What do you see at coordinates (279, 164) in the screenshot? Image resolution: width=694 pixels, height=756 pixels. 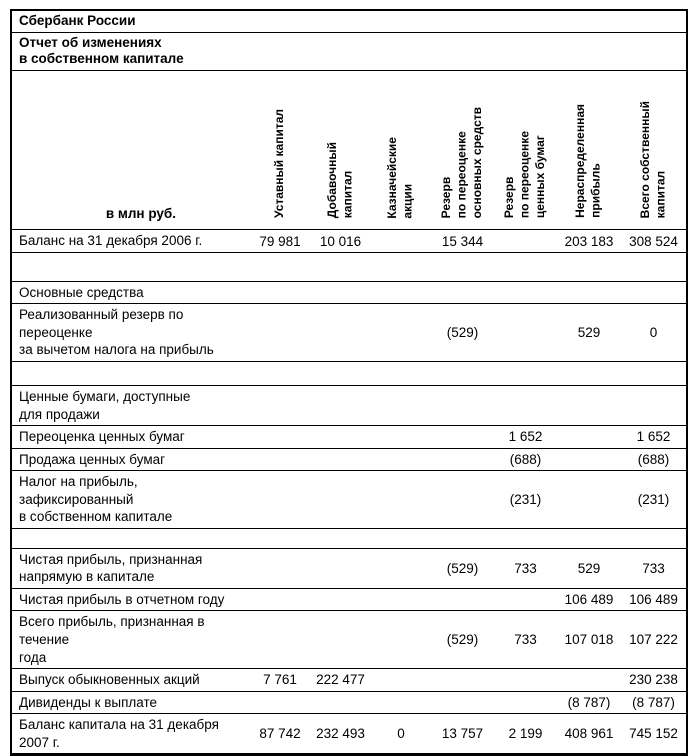 I see `column-header-label: Уставный капитал` at bounding box center [279, 164].